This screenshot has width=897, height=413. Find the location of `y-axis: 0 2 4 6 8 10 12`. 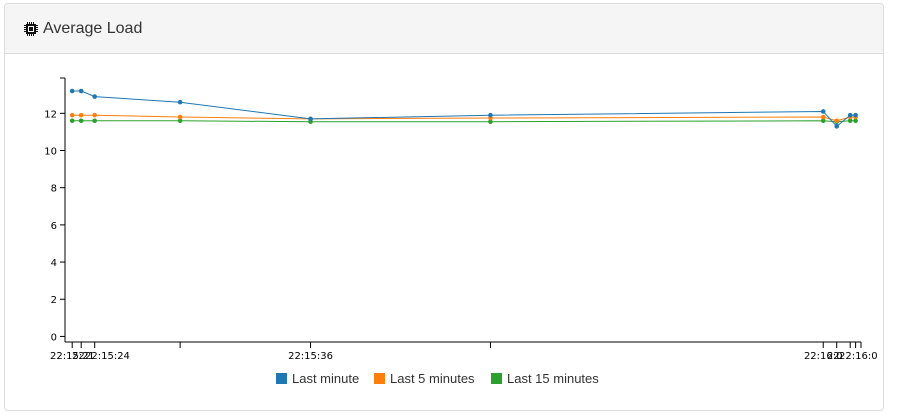

y-axis: 0 2 4 6 8 10 12 is located at coordinates (55, 210).